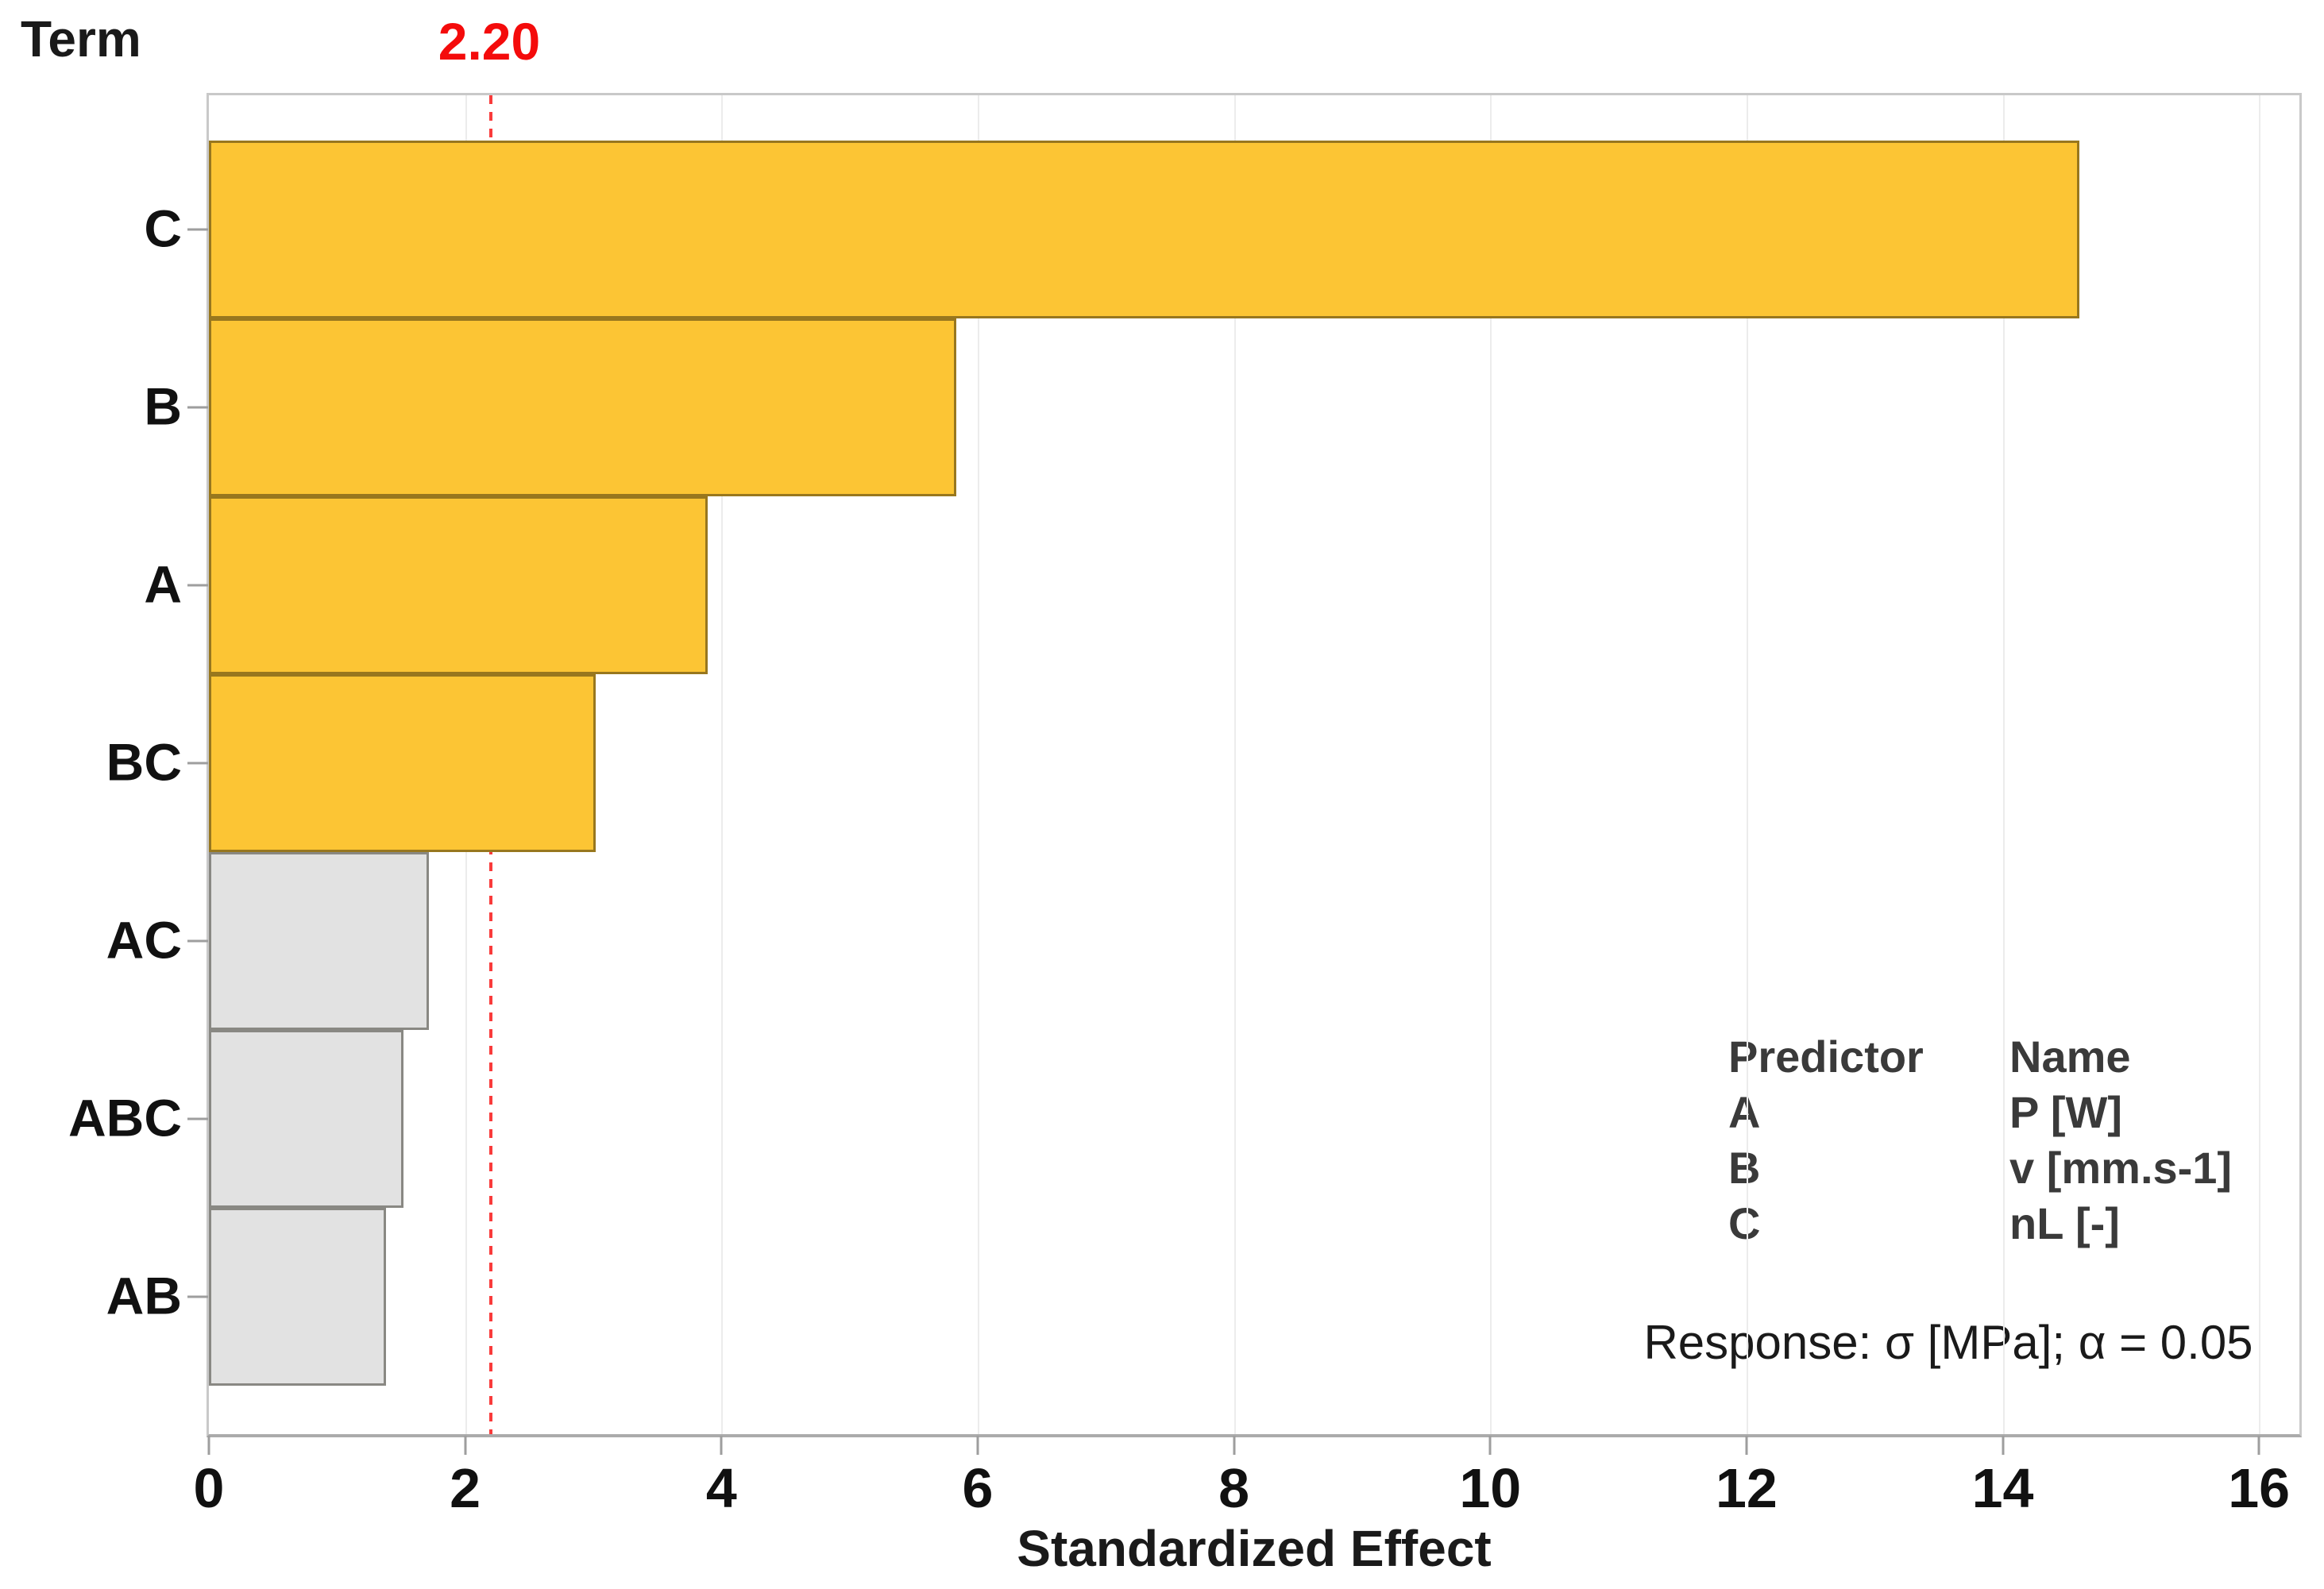  What do you see at coordinates (1744, 1168) in the screenshot?
I see `legend-predictor-B: B` at bounding box center [1744, 1168].